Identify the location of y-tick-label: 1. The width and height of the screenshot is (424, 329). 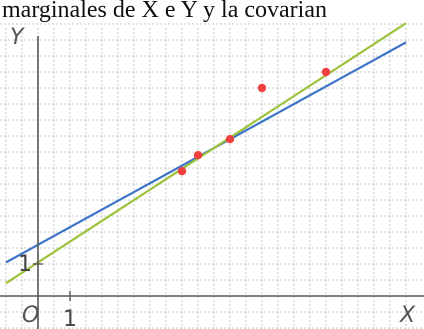
(25, 264).